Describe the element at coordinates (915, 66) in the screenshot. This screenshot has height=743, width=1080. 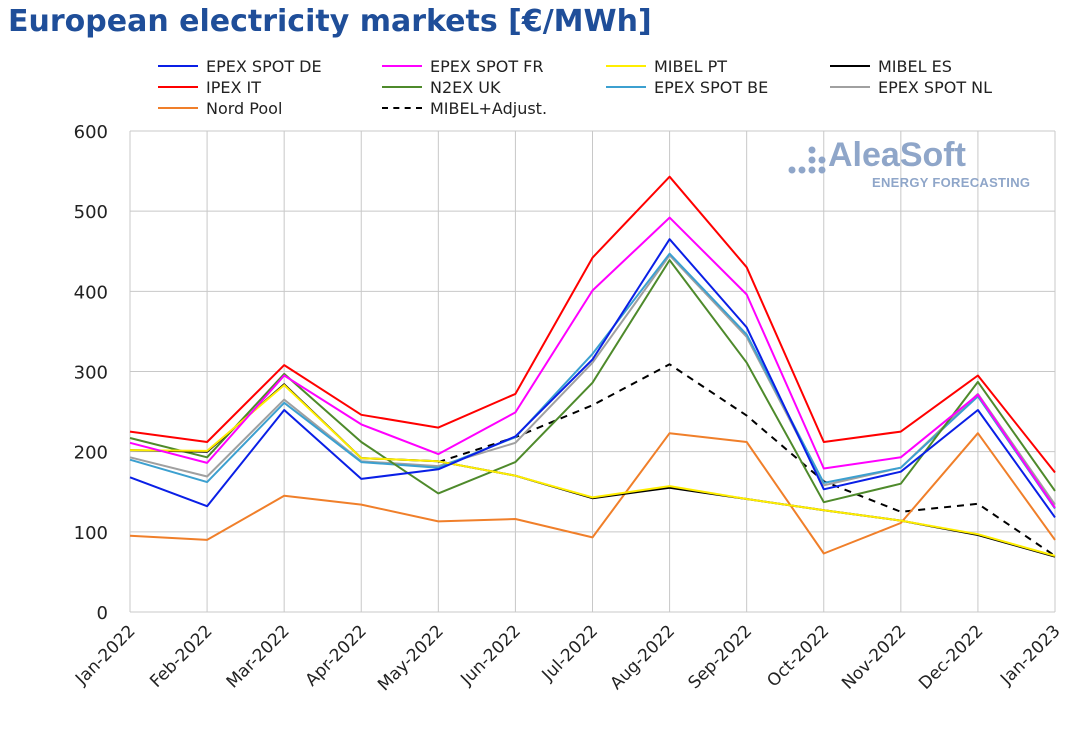
I see `legend-label: MIBEL ES` at that location.